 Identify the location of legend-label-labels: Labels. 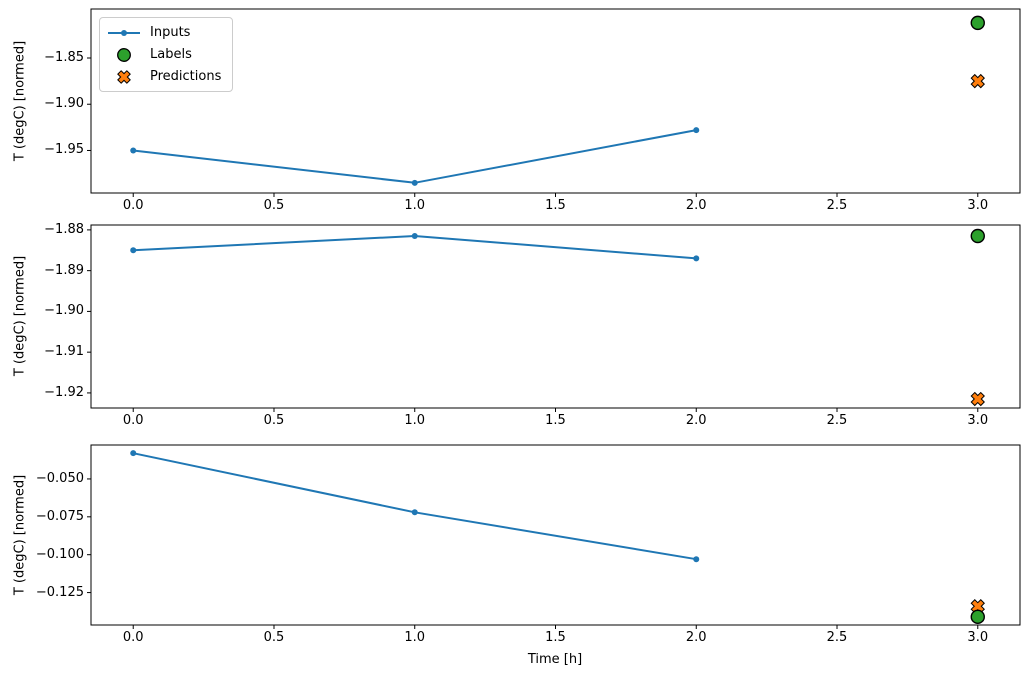
(171, 54).